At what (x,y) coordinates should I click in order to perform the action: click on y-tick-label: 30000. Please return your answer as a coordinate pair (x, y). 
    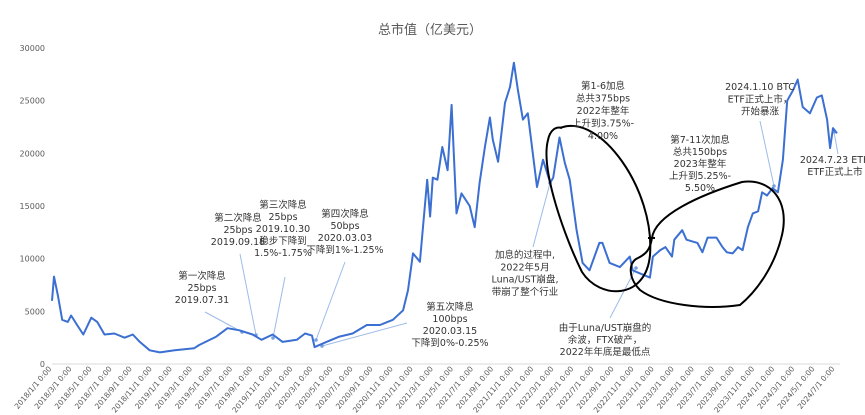
    Looking at the image, I should click on (32, 48).